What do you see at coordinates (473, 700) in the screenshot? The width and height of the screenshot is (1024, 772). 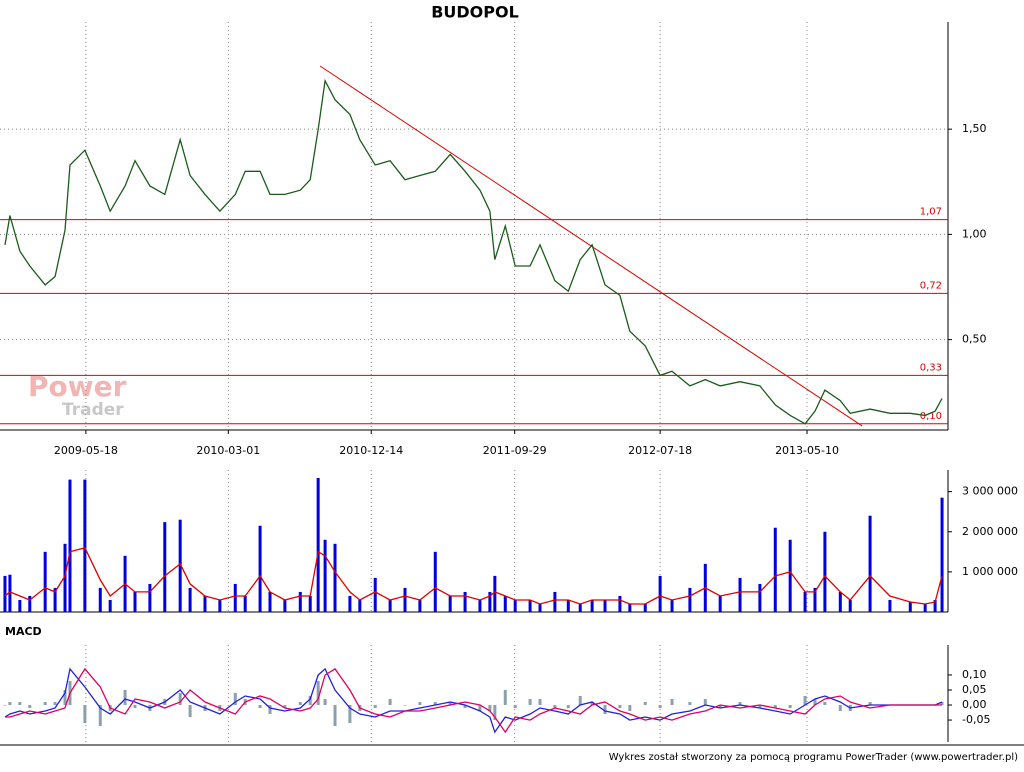 I see `series-line` at bounding box center [473, 700].